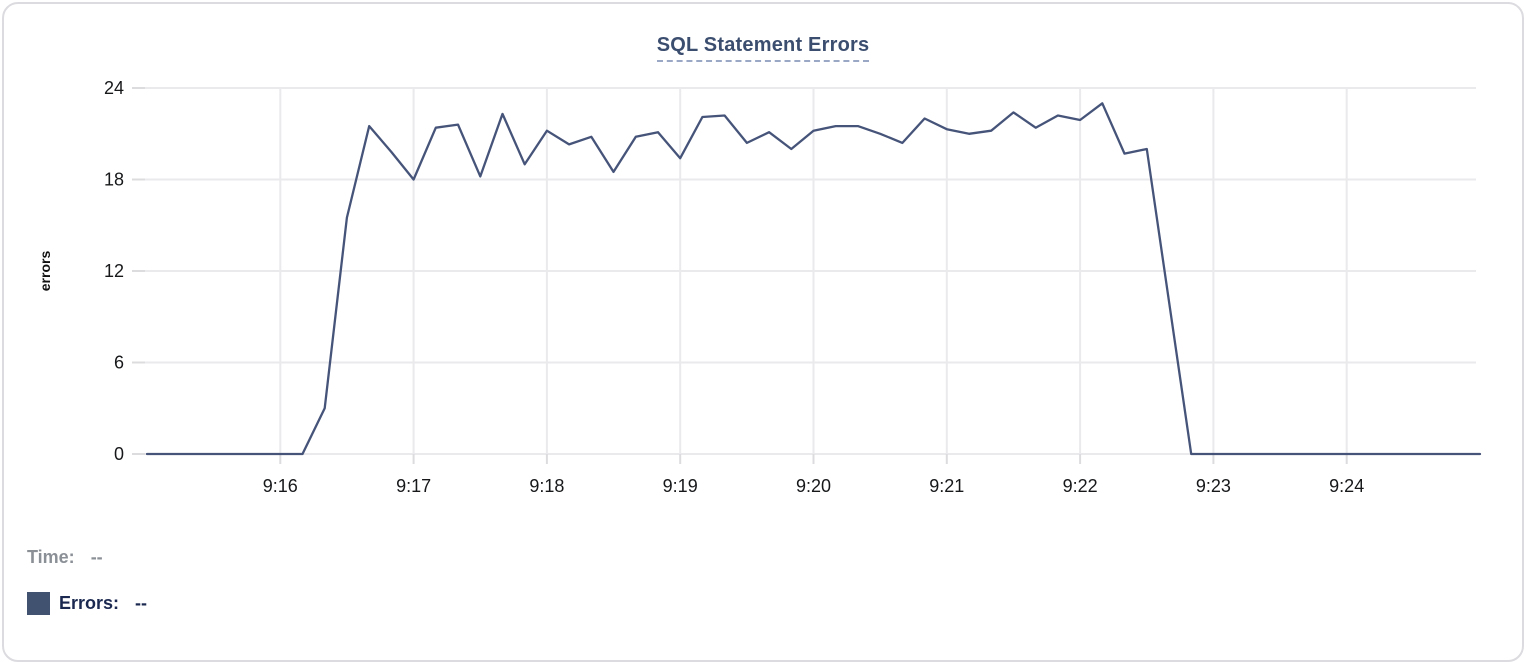  Describe the element at coordinates (1213, 486) in the screenshot. I see `x-tick-label: 9:23` at that location.